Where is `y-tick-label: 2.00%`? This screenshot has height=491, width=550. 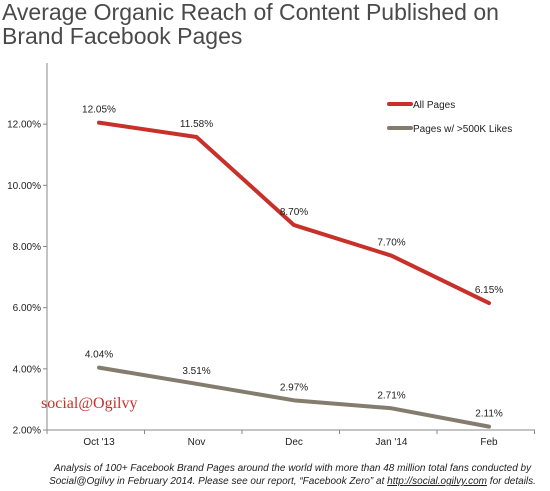 y-tick-label: 2.00% is located at coordinates (27, 431).